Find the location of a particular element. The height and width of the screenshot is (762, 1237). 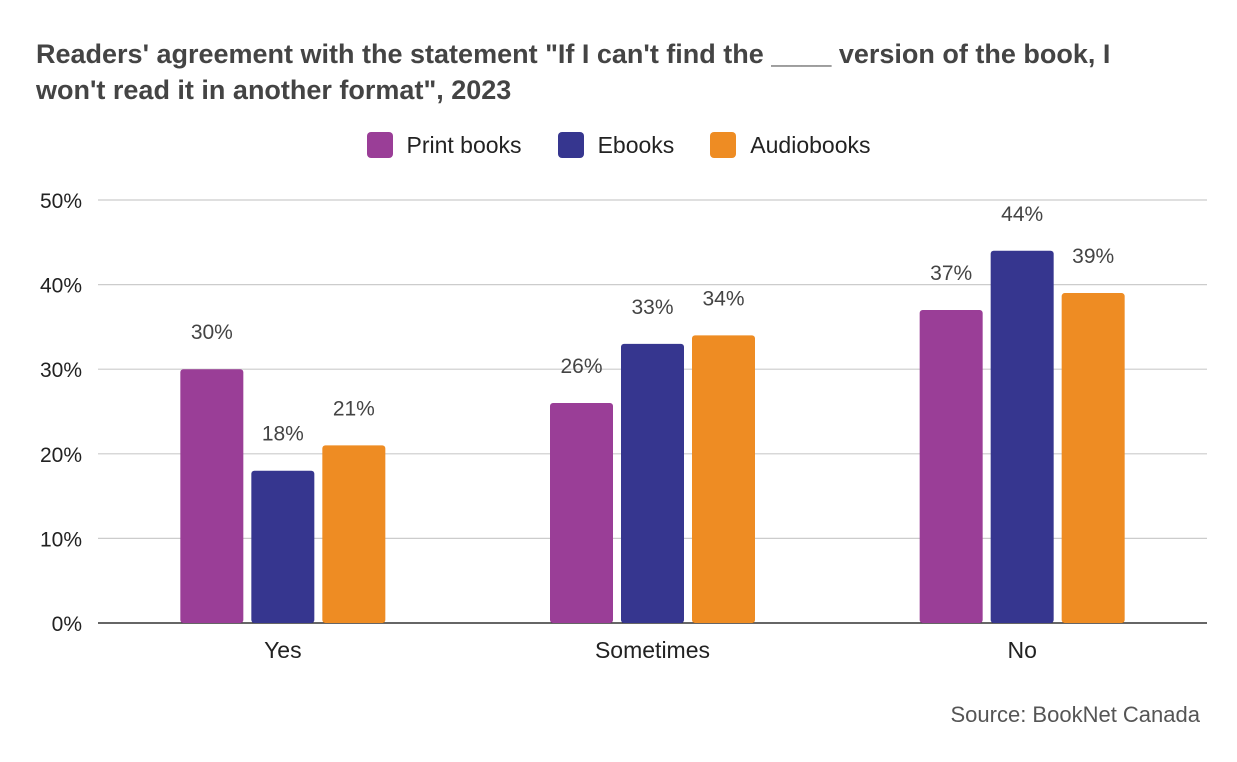

x-category-label: Sometimes is located at coordinates (652, 650).